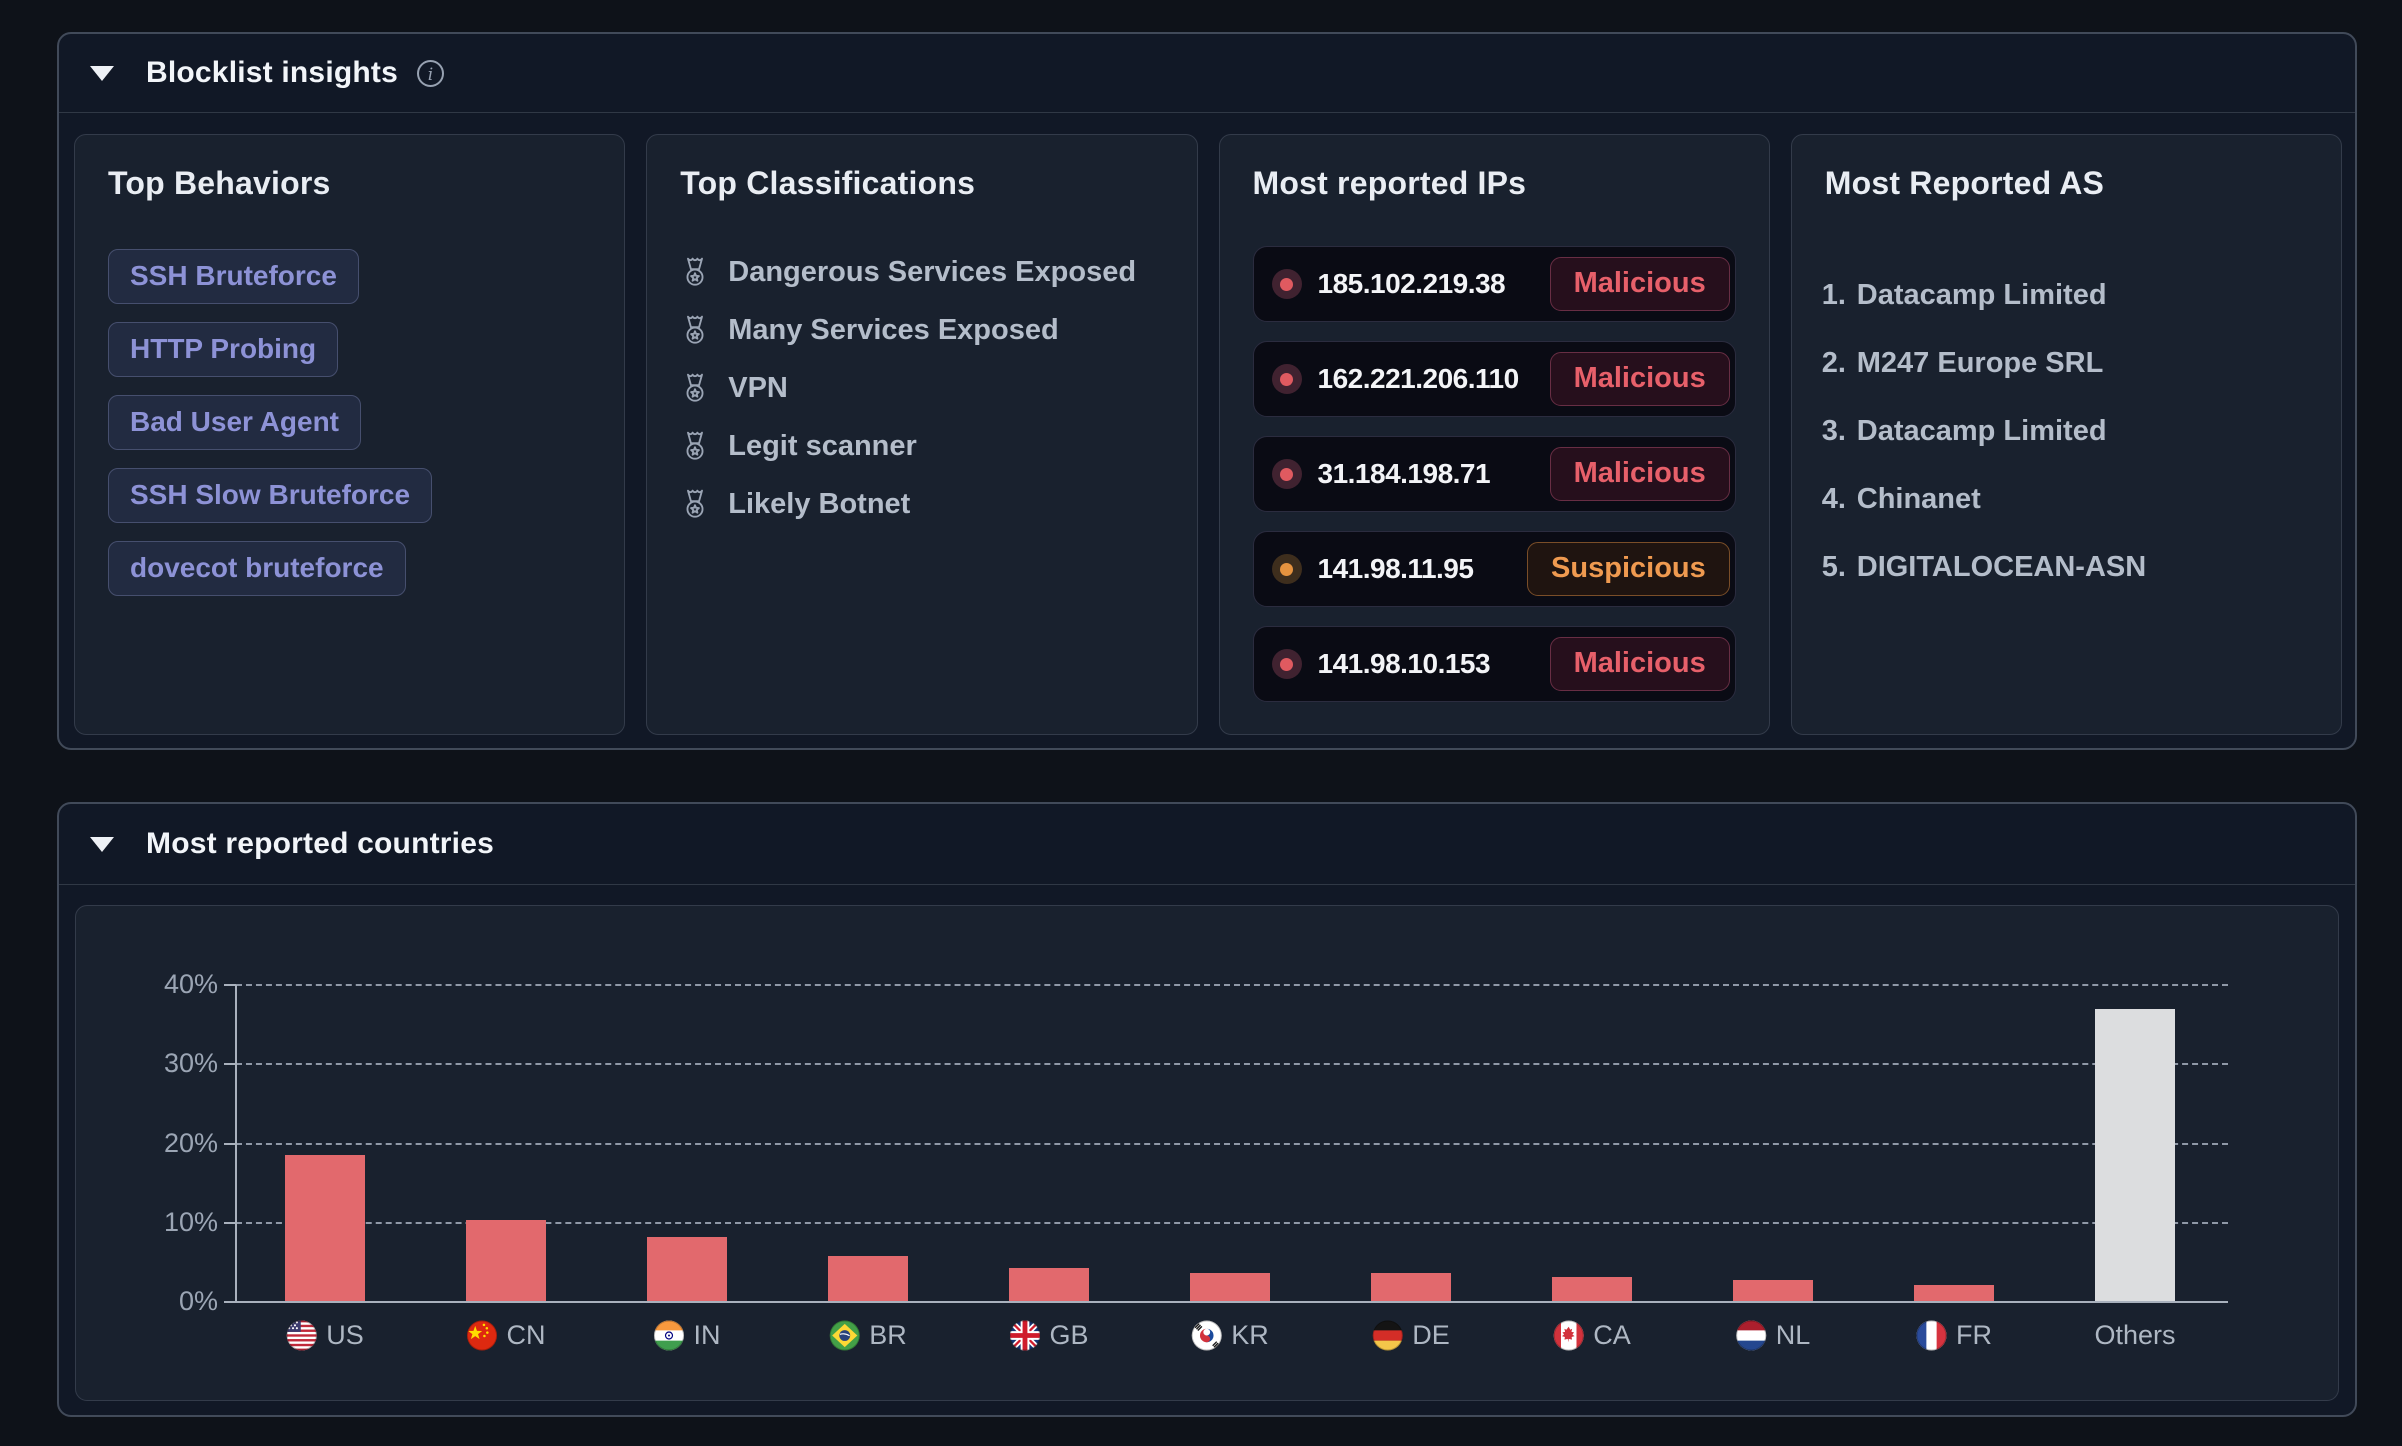 This screenshot has height=1446, width=2402. What do you see at coordinates (223, 349) in the screenshot?
I see `behavior-tag: HTTP Probing` at bounding box center [223, 349].